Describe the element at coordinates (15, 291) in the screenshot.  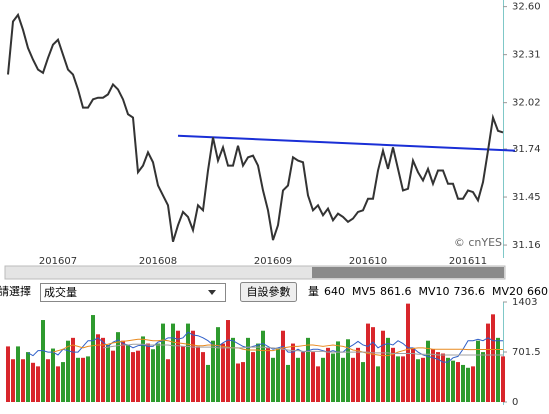
I see `select-prompt: 請選擇` at that location.